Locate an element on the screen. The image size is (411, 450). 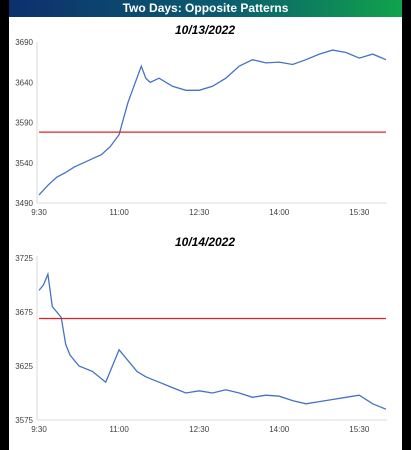
chart-1-title: 10/13/2022 is located at coordinates (205, 30).